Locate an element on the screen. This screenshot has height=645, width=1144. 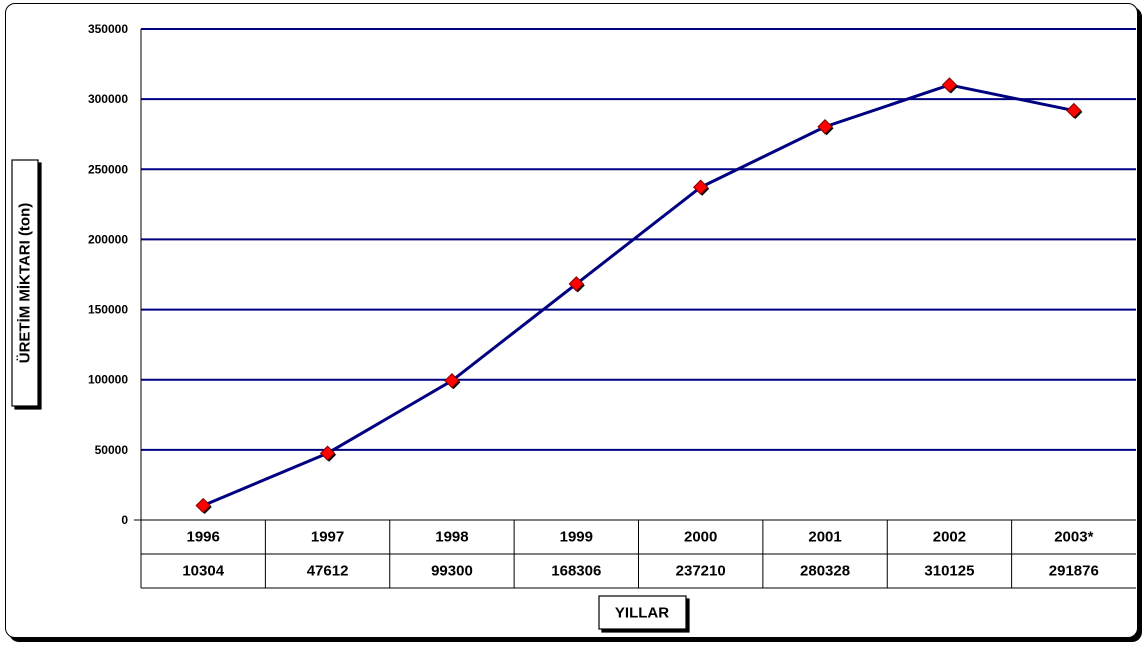
data-table-value: 168306 is located at coordinates (576, 571).